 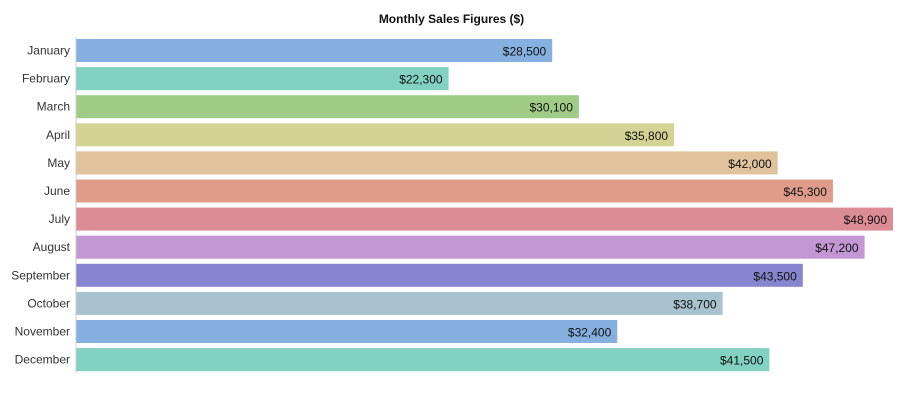 I want to click on value-label-march: $30,100, so click(x=552, y=108).